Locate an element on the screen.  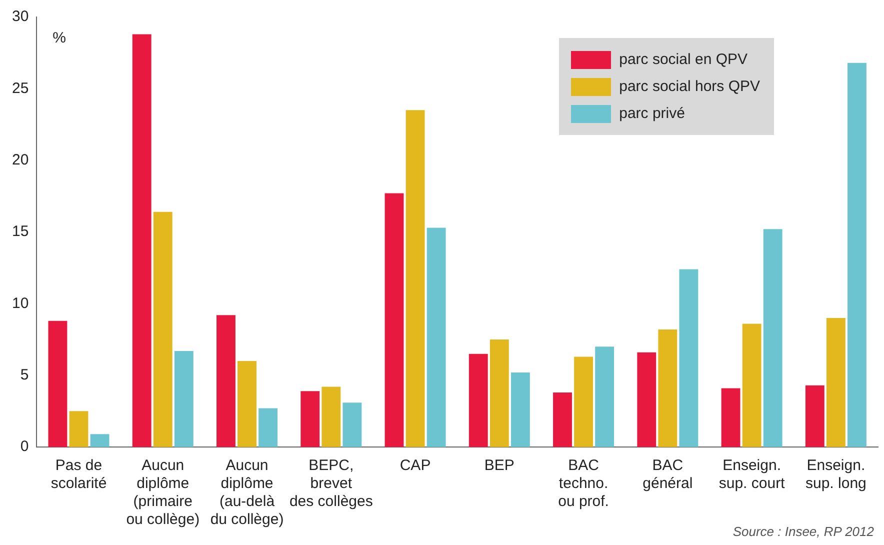
x-tick-label: Aucun diplôme (au-delà du collège) is located at coordinates (247, 492).